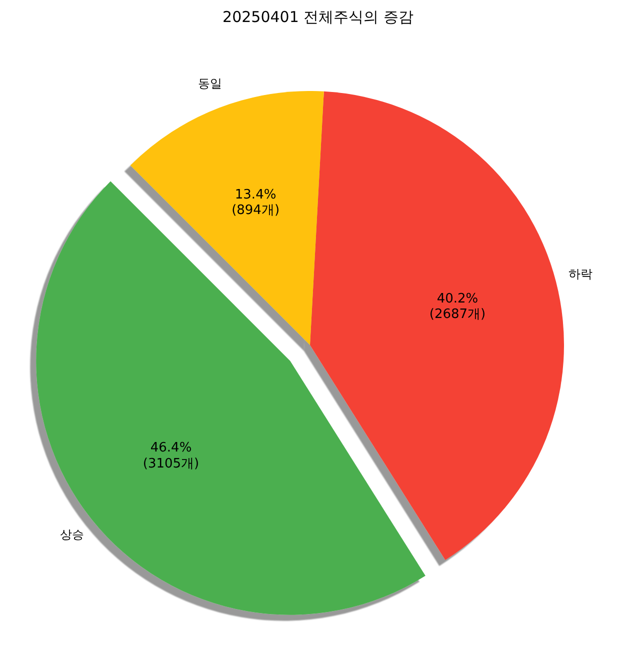 This screenshot has width=636, height=657. I want to click on title: 20250401 전체주식의 증감, so click(318, 17).